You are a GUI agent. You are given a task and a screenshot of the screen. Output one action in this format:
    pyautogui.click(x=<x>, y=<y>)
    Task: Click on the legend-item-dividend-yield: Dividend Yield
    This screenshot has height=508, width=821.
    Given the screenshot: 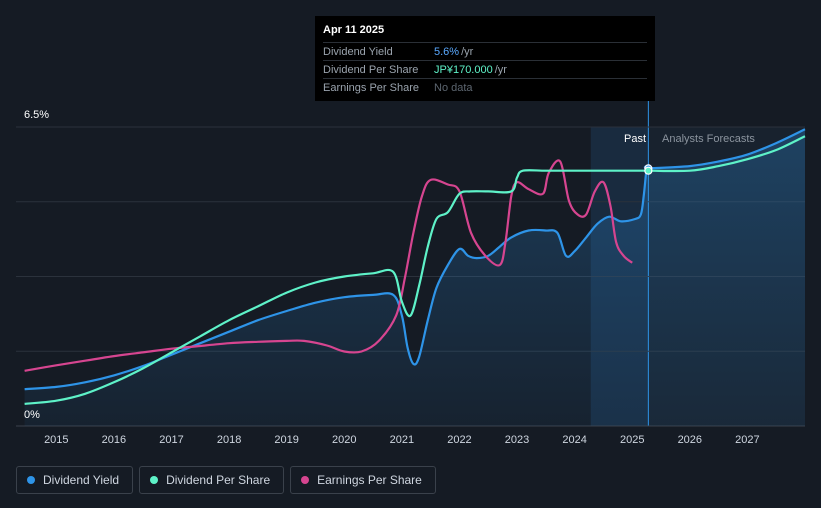 What is the action you would take?
    pyautogui.click(x=75, y=480)
    